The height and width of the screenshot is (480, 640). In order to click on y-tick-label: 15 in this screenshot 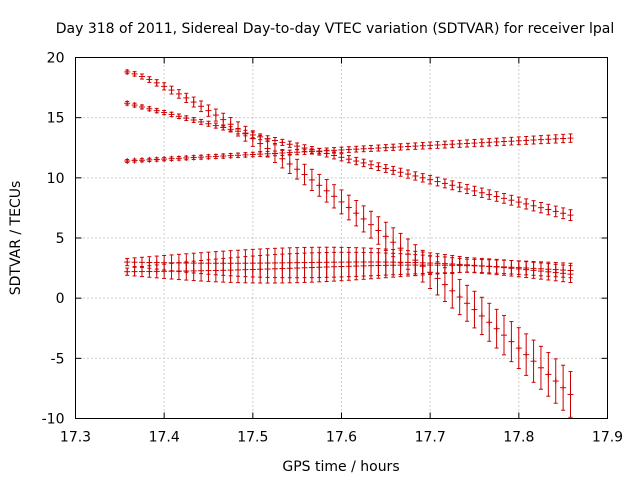, I will do `click(56, 119)`.